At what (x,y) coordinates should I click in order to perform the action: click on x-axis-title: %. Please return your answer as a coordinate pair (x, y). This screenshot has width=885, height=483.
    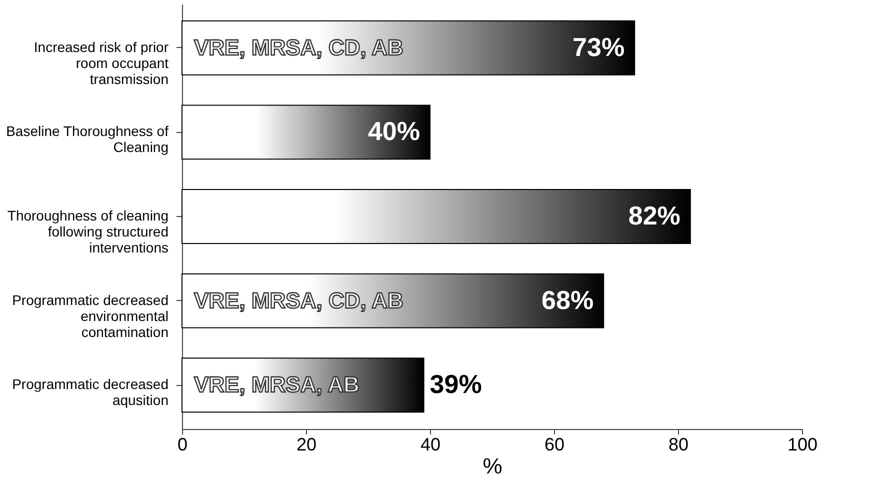
    Looking at the image, I should click on (492, 466).